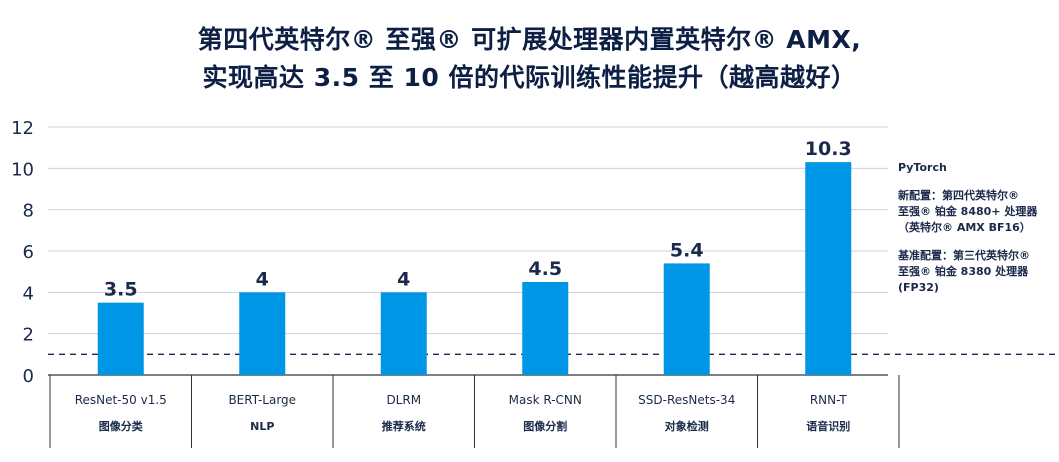 This screenshot has height=462, width=1059. What do you see at coordinates (22, 169) in the screenshot?
I see `y-tick-label: 10` at bounding box center [22, 169].